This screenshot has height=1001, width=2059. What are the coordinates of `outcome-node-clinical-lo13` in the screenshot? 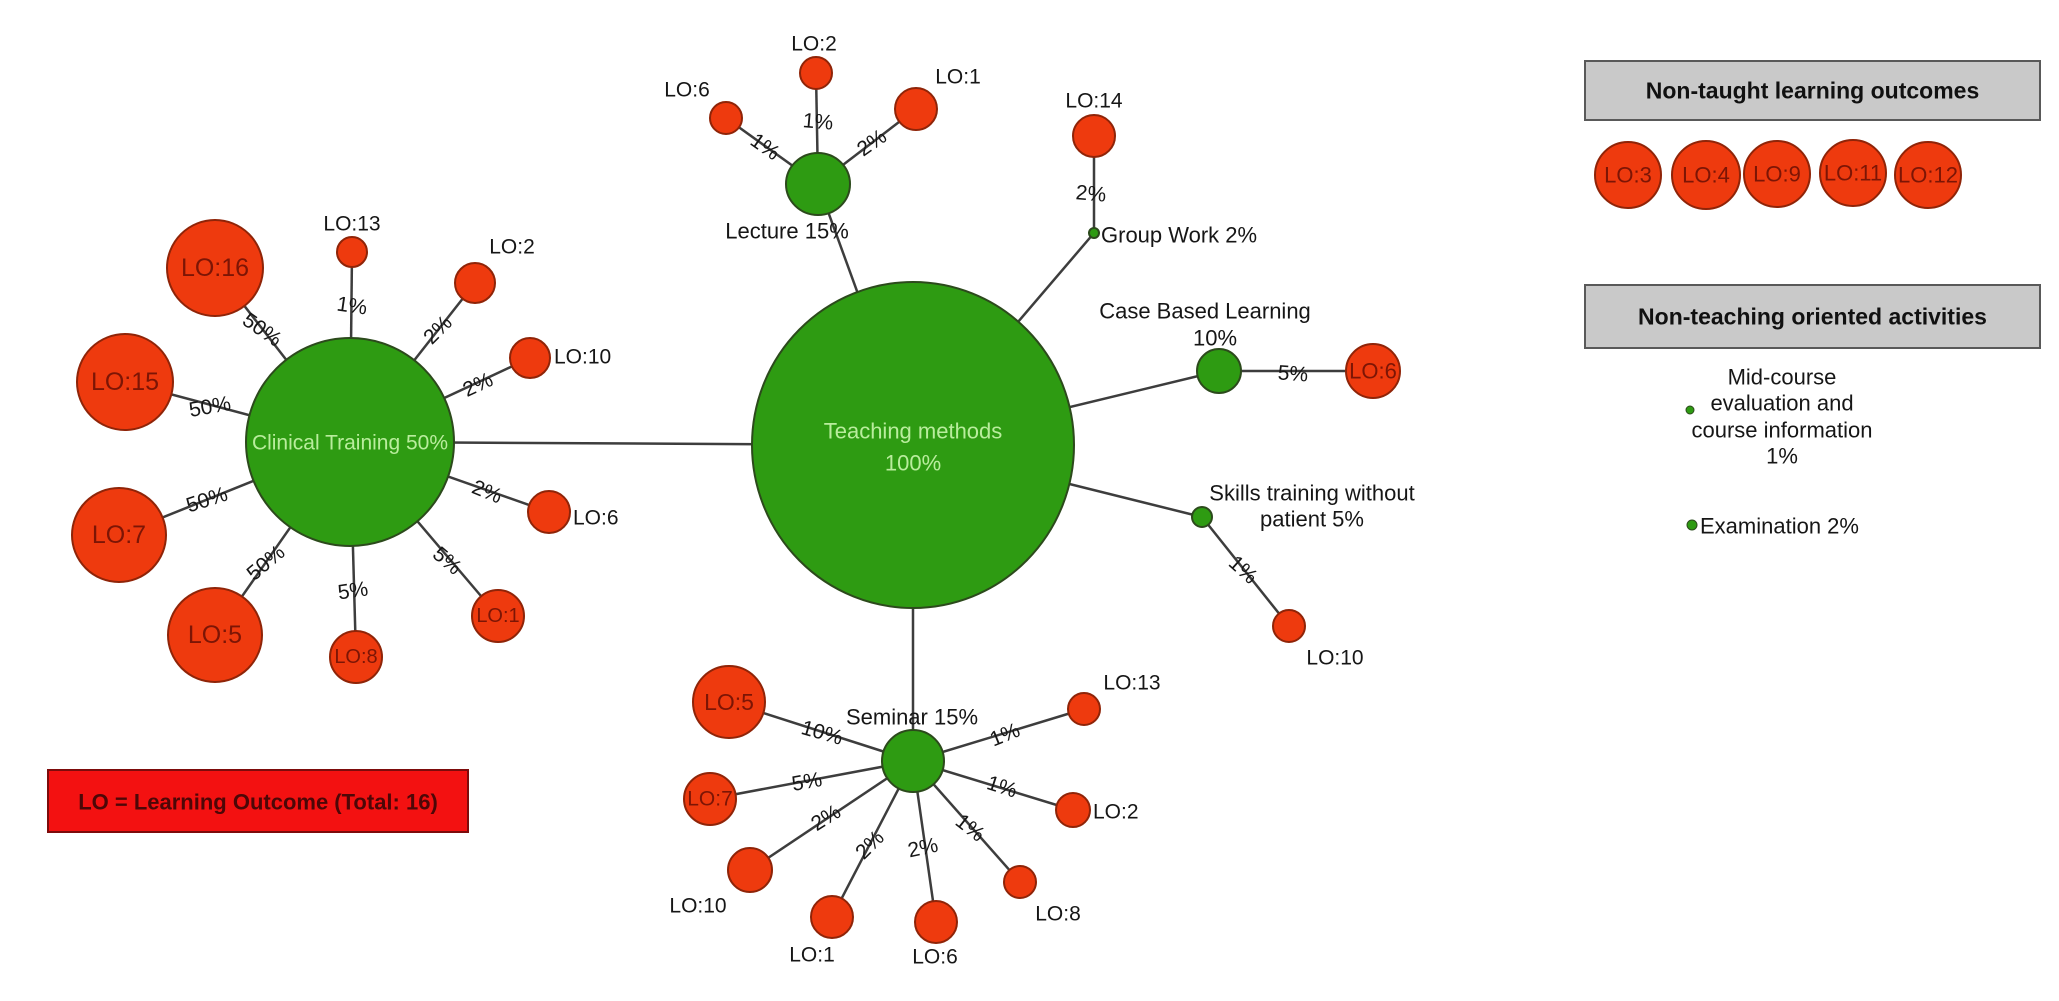 It's located at (352, 252).